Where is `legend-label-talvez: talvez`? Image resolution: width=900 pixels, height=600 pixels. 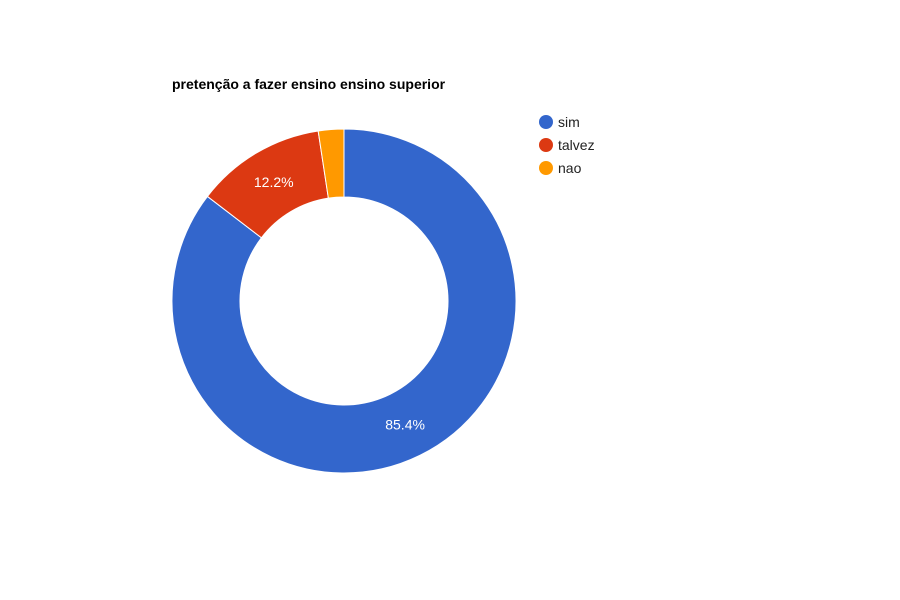 legend-label-talvez: talvez is located at coordinates (576, 145).